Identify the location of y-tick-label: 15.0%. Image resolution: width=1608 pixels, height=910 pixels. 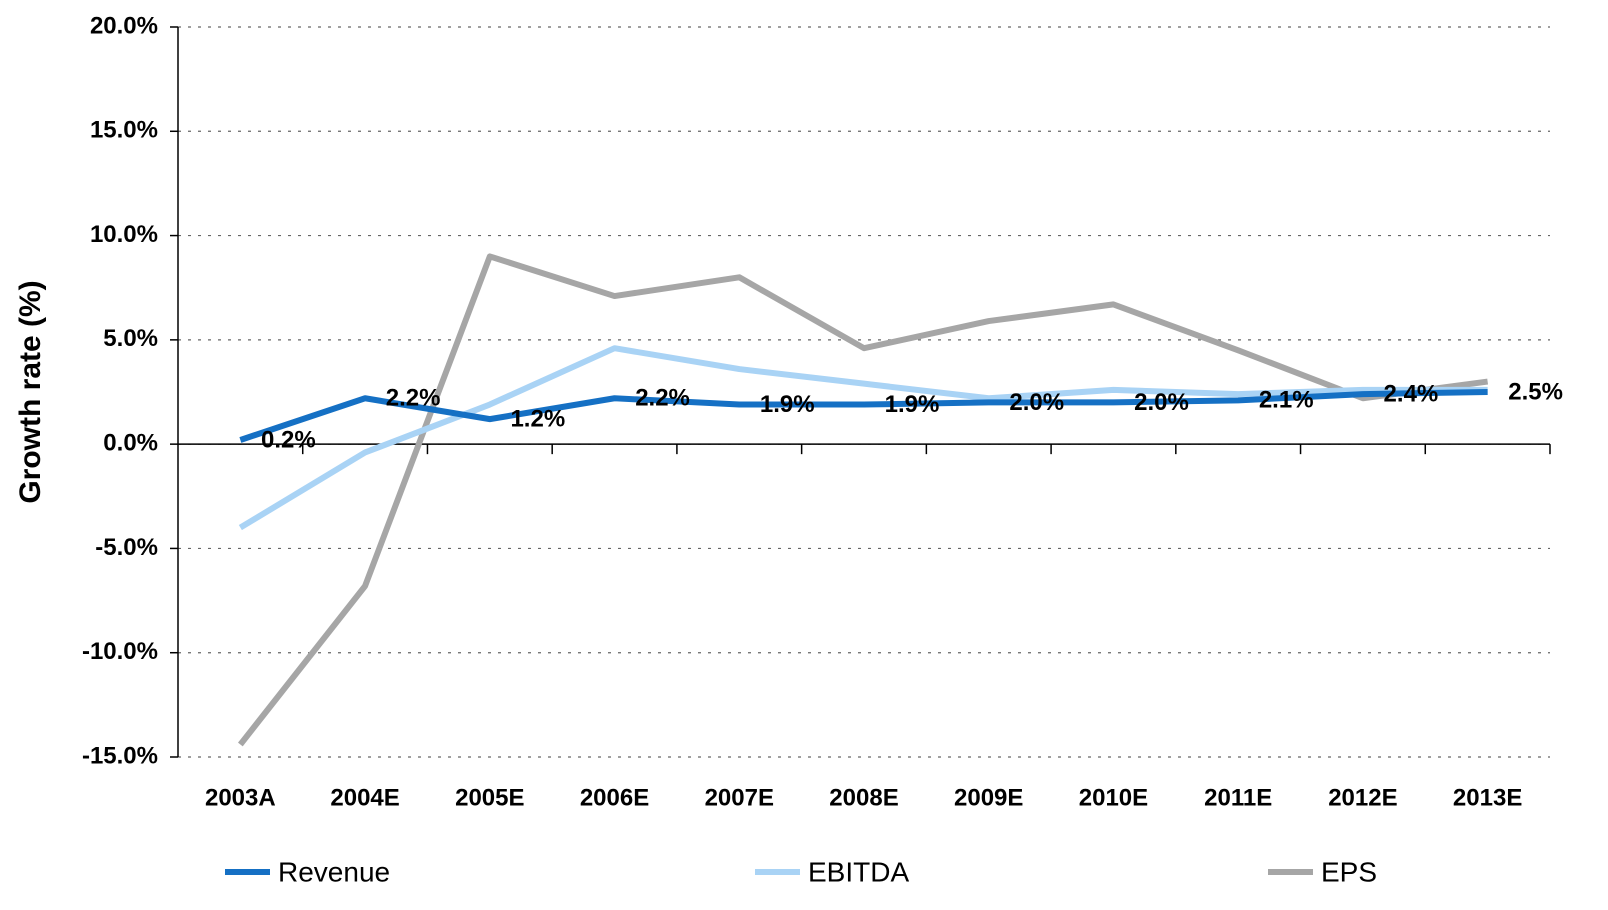
(124, 130).